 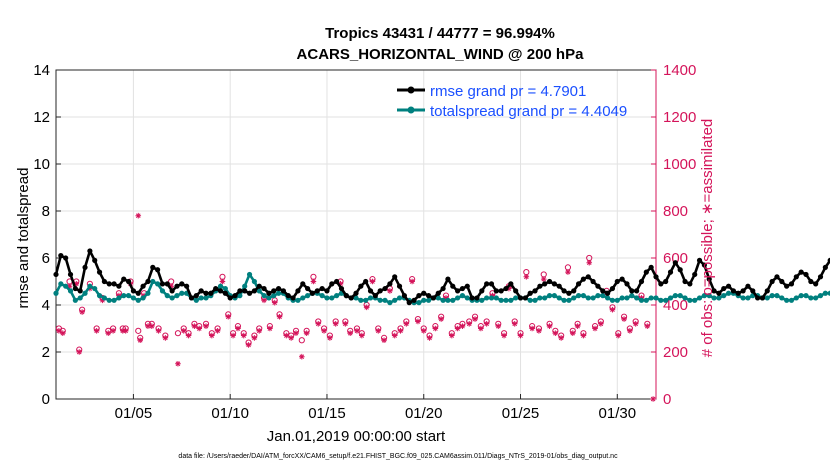 I want to click on right-tick-label-2: 400, so click(x=675, y=305).